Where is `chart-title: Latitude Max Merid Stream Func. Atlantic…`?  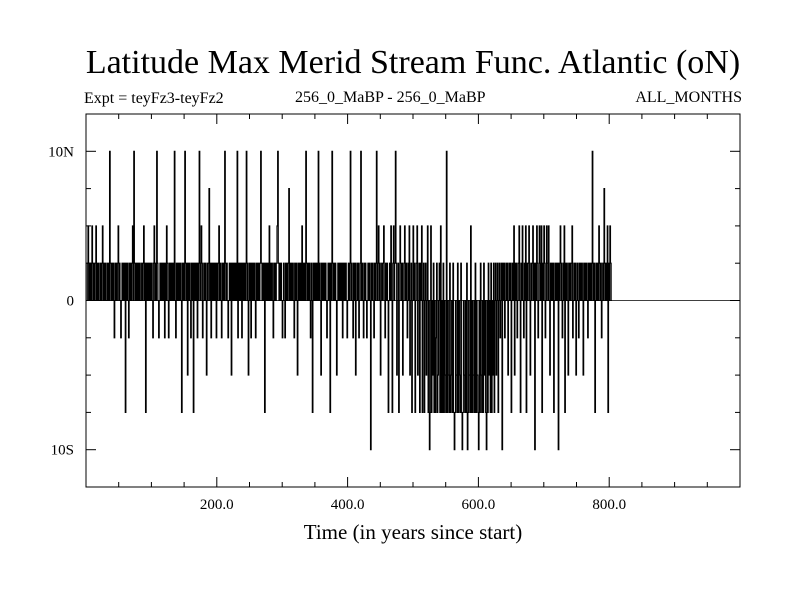 chart-title: Latitude Max Merid Stream Func. Atlantic… is located at coordinates (413, 62).